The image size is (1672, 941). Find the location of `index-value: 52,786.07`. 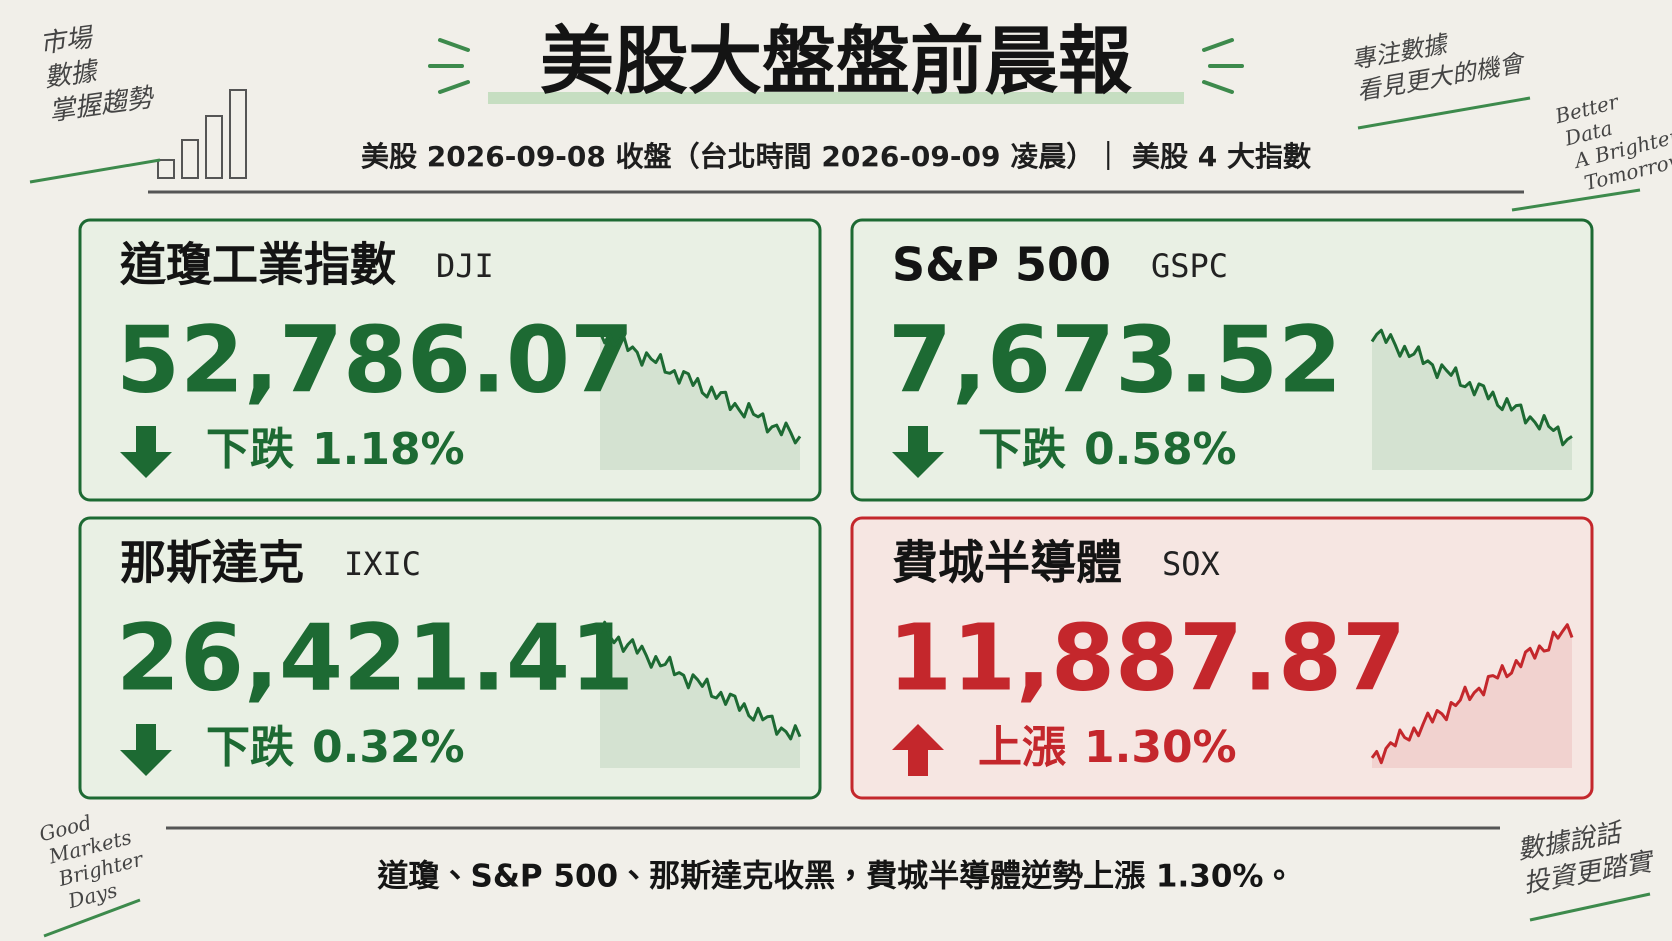

index-value: 52,786.07 is located at coordinates (375, 359).